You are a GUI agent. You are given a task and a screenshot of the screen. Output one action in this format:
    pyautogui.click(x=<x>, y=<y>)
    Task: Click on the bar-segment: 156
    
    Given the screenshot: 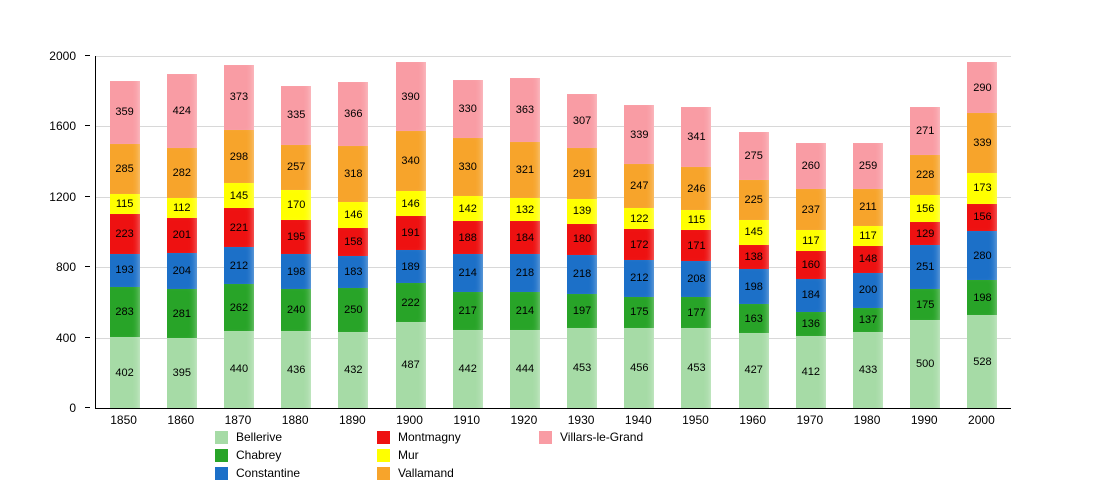 What is the action you would take?
    pyautogui.click(x=982, y=217)
    